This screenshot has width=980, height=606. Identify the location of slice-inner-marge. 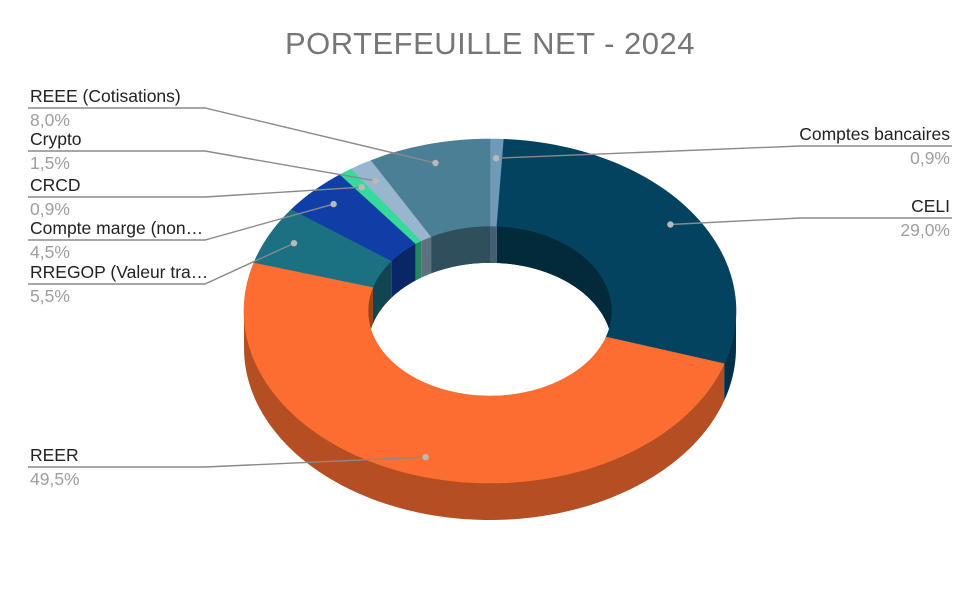
(403, 270).